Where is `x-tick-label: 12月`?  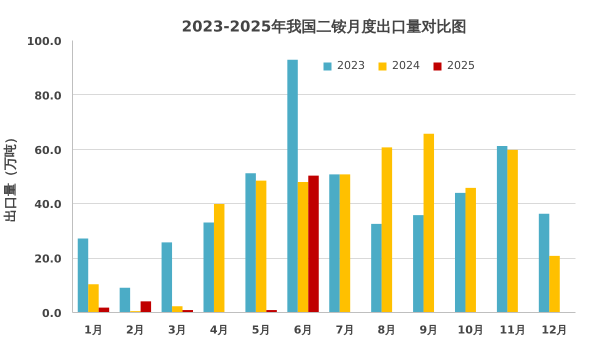
x-tick-label: 12月 is located at coordinates (554, 330).